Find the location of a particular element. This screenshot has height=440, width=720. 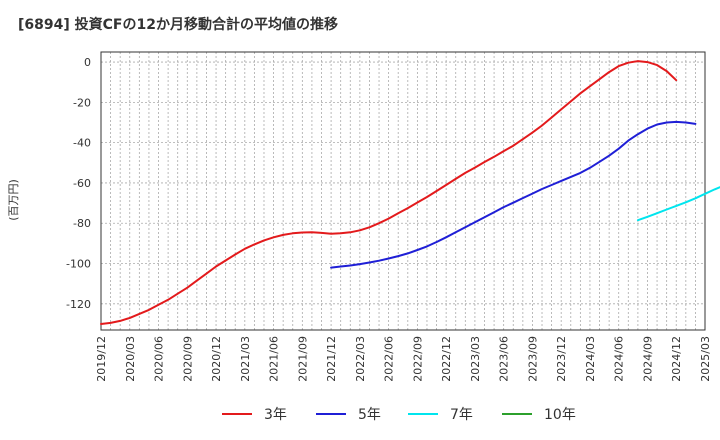

y-tick-label: 0 is located at coordinates (87, 62).